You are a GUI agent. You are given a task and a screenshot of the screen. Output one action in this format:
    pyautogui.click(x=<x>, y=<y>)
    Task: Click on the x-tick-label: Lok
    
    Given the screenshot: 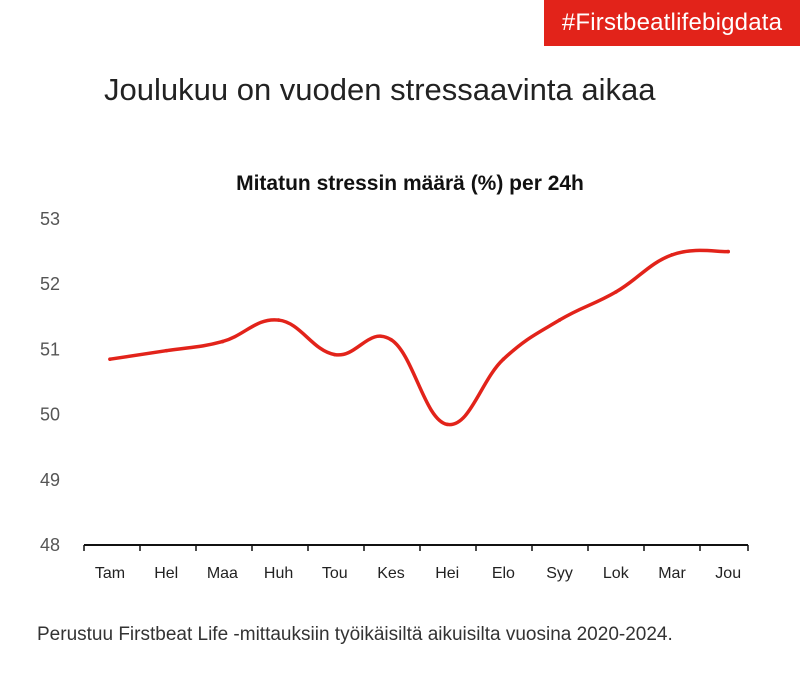 What is the action you would take?
    pyautogui.click(x=616, y=573)
    